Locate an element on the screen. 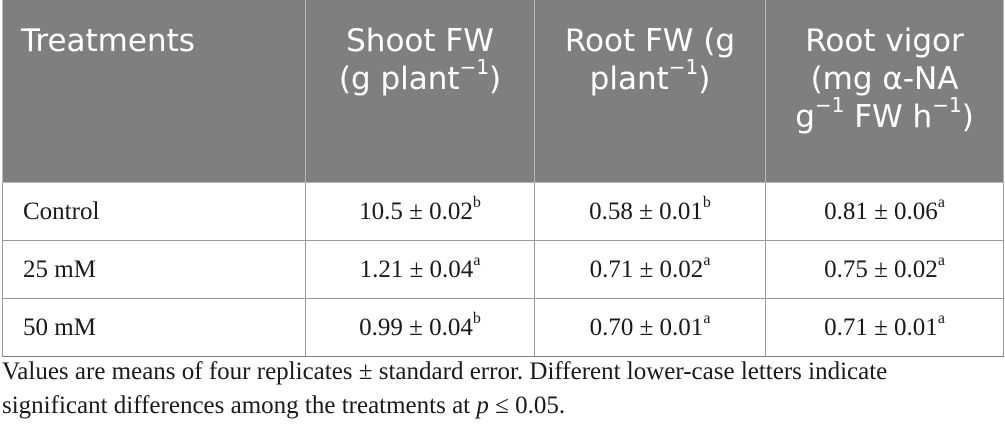  header-root-fw-line2: plant−1) is located at coordinates (650, 75).